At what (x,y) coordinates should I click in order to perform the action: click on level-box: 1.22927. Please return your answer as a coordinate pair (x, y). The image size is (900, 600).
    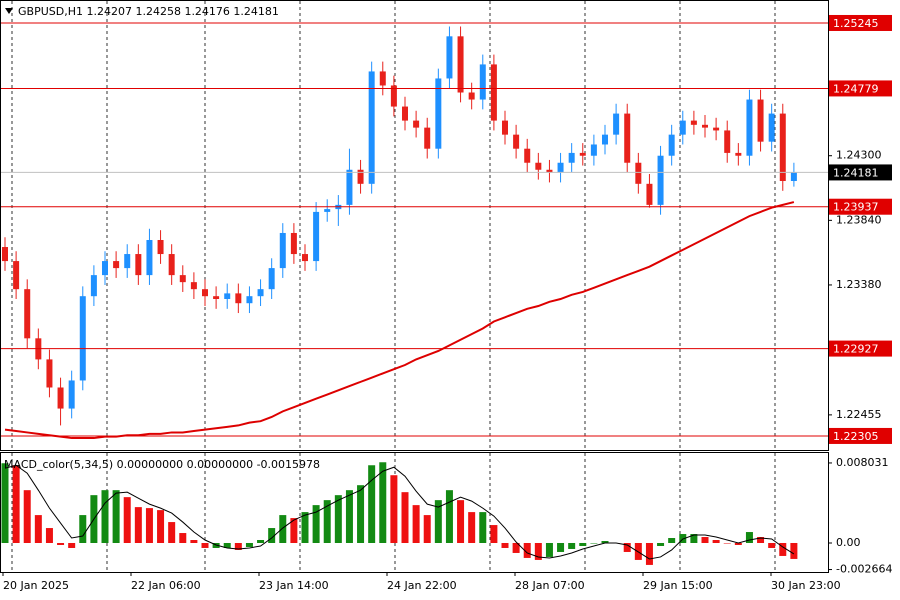
    Looking at the image, I should click on (860, 348).